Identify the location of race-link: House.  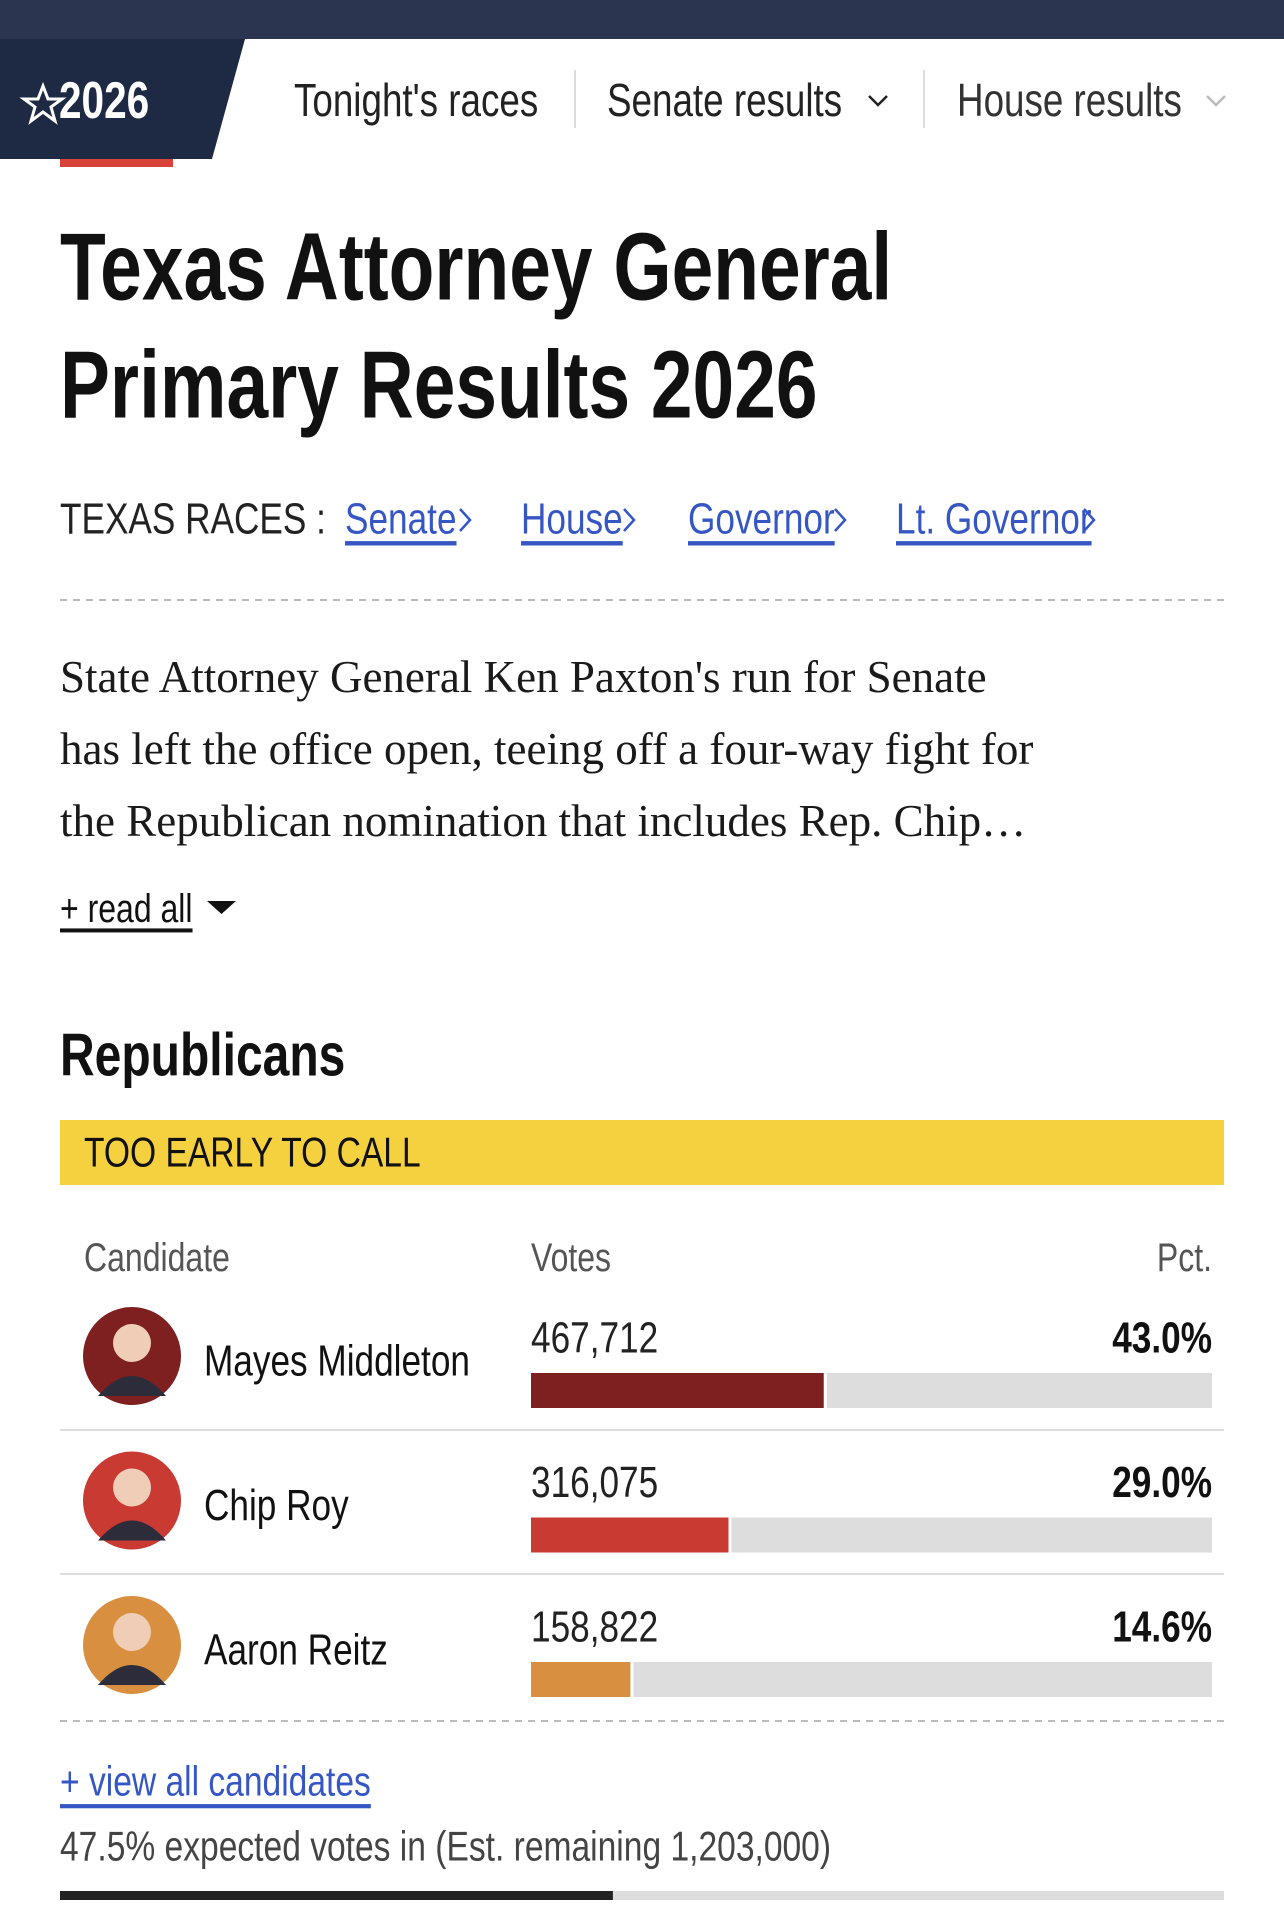
(572, 519).